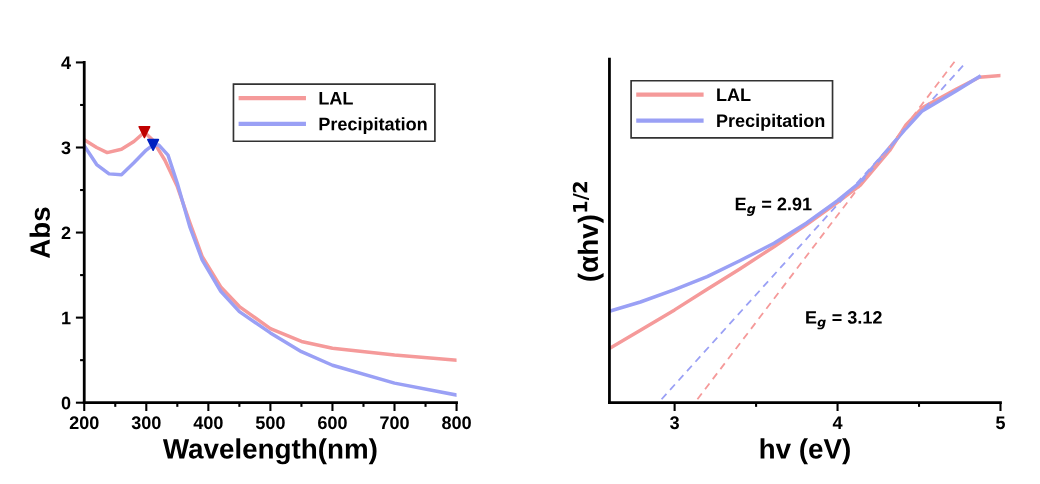 The width and height of the screenshot is (1040, 484). Describe the element at coordinates (66, 148) in the screenshot. I see `y-tick-label: 3` at that location.